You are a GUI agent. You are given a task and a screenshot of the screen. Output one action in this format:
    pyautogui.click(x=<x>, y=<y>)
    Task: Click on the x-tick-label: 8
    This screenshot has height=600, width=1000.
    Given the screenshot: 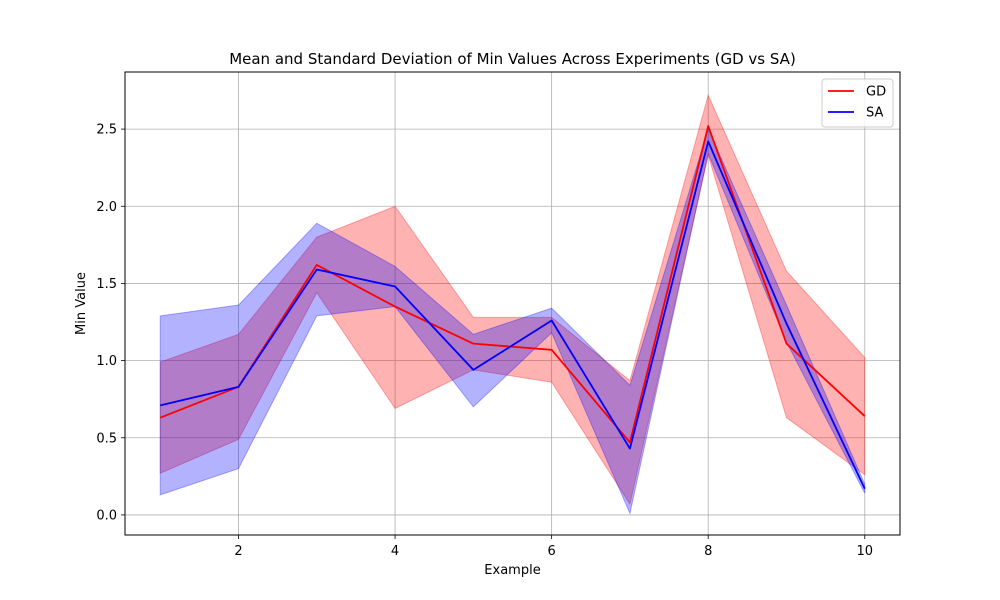 What is the action you would take?
    pyautogui.click(x=708, y=551)
    